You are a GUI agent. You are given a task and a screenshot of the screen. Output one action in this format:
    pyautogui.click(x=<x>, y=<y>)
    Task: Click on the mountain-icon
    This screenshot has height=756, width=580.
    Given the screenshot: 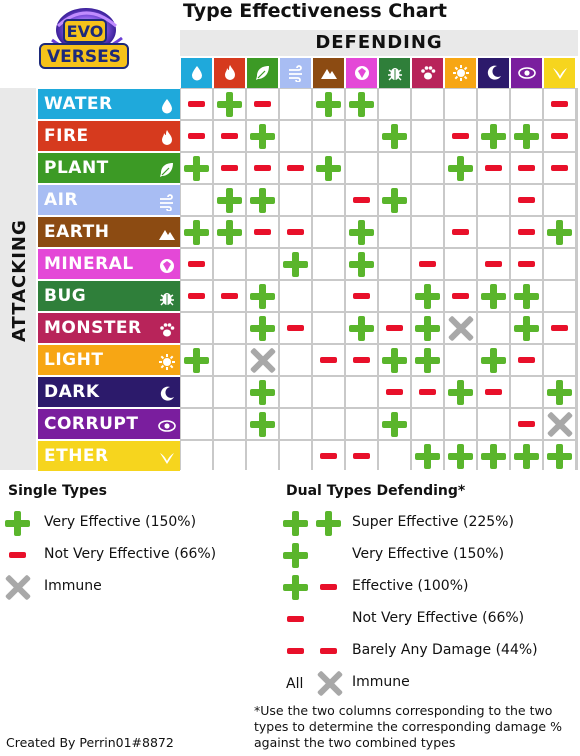 What is the action you would take?
    pyautogui.click(x=167, y=235)
    